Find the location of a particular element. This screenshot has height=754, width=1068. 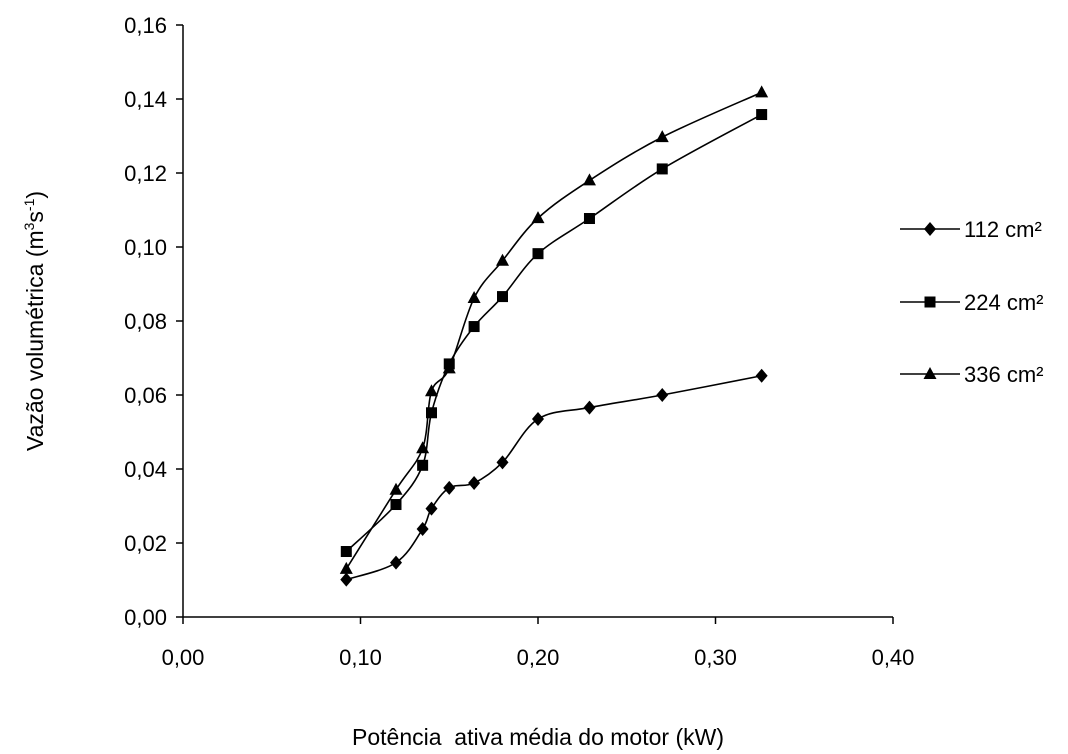

legend-entry: 112 cm² is located at coordinates (971, 229).